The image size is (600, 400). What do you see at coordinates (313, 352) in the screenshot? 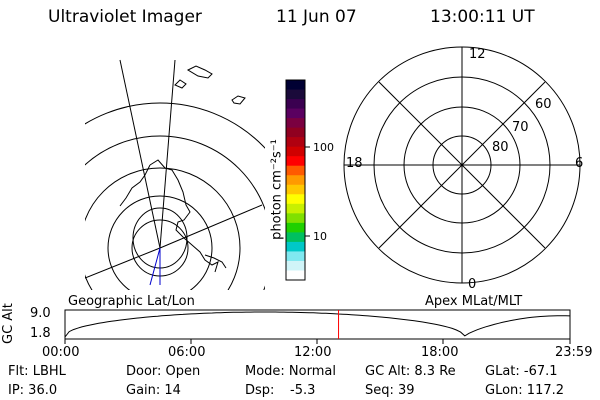
I see `xtick-1200: 12:00` at bounding box center [313, 352].